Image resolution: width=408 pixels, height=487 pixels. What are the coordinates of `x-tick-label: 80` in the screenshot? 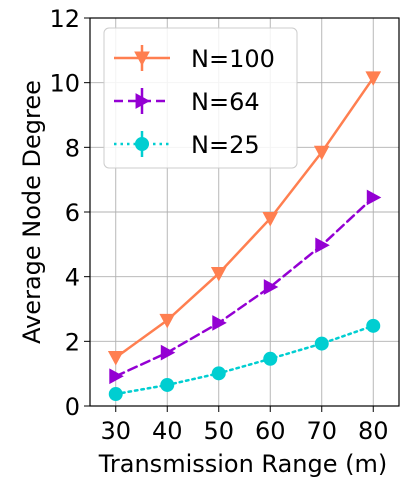 It's located at (373, 431).